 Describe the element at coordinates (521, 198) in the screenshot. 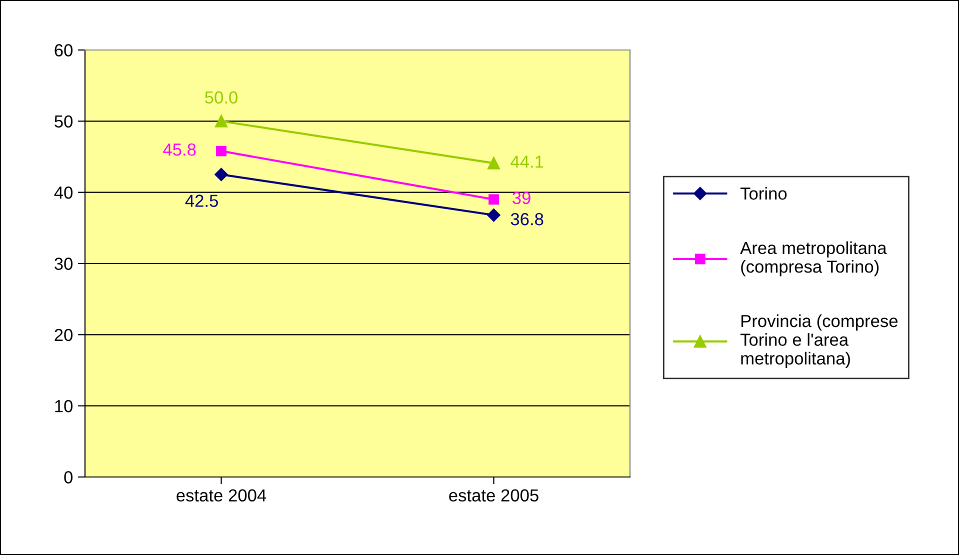

I see `data-label: 39` at that location.